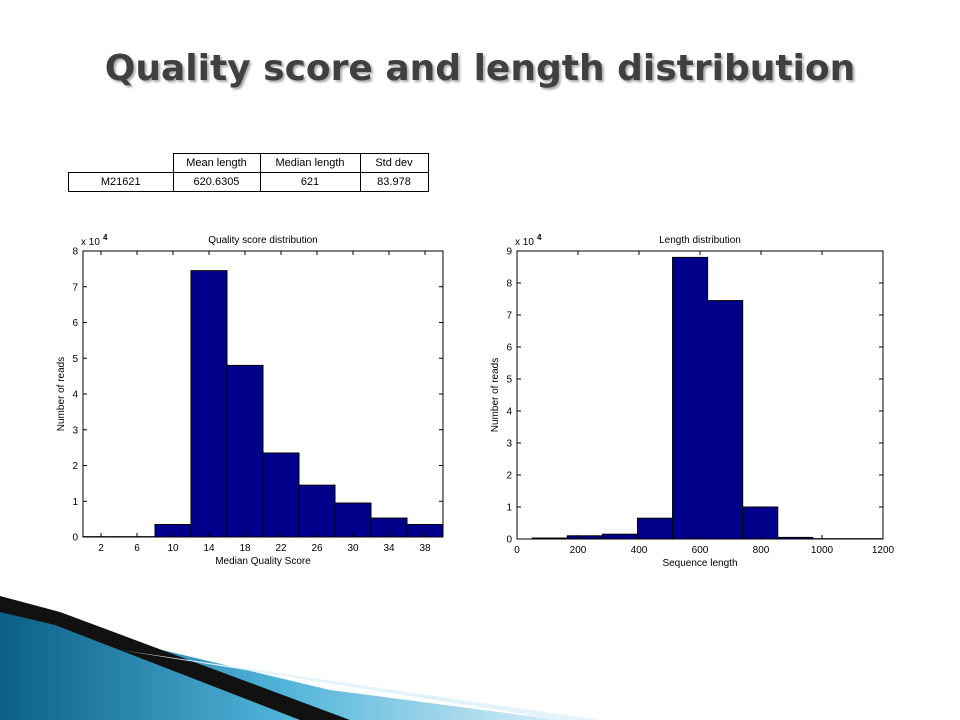 Image resolution: width=960 pixels, height=720 pixels. I want to click on x-tick-label: 1000, so click(822, 550).